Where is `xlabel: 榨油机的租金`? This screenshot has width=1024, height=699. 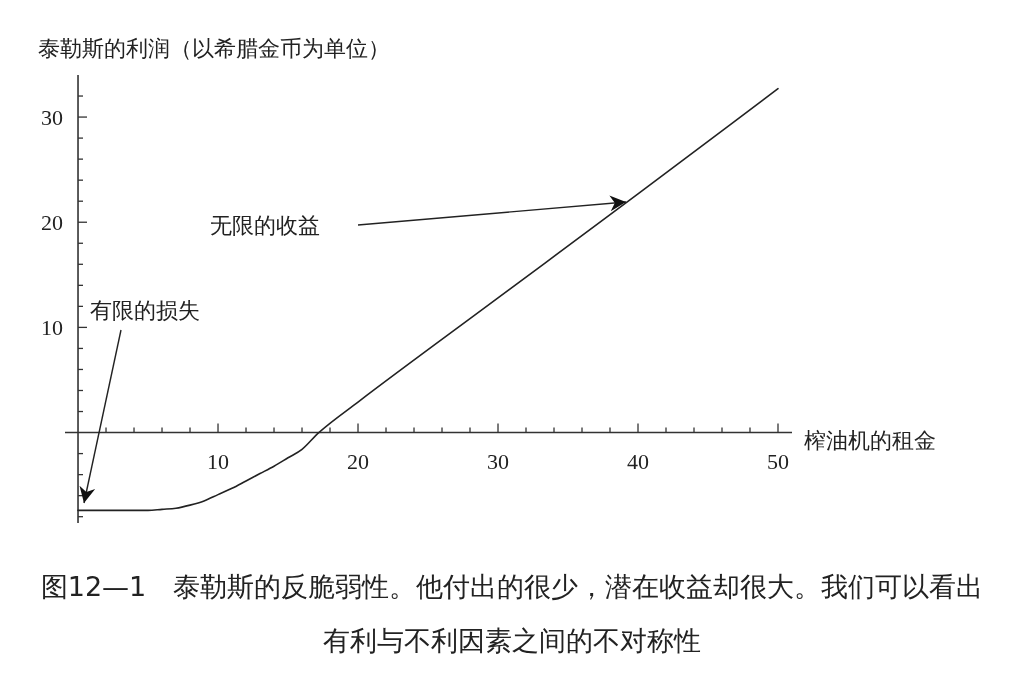 xlabel: 榨油机的租金 is located at coordinates (870, 440).